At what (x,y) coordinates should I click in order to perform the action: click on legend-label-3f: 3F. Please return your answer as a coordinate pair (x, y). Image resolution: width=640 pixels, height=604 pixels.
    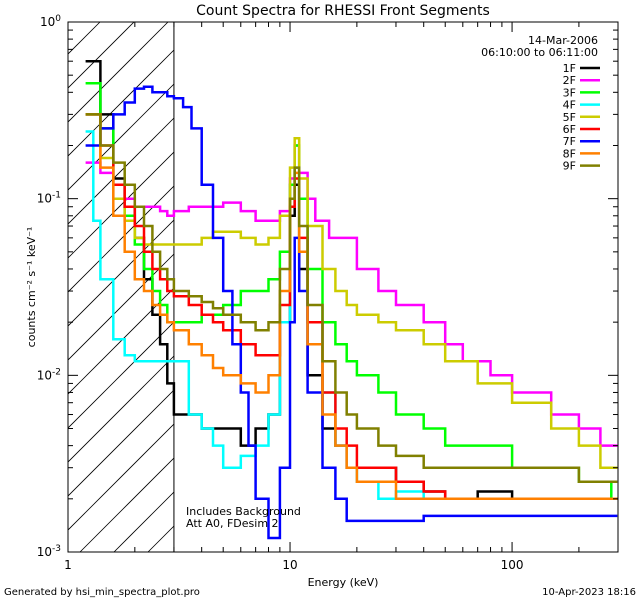
    Looking at the image, I should click on (569, 92).